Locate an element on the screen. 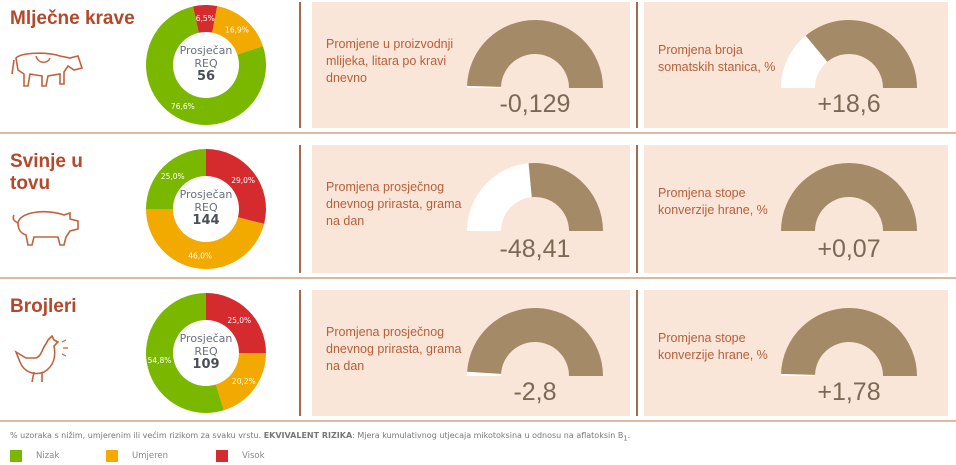  risk-donut: 25,0% 20,2% 54,8% is located at coordinates (206, 353).